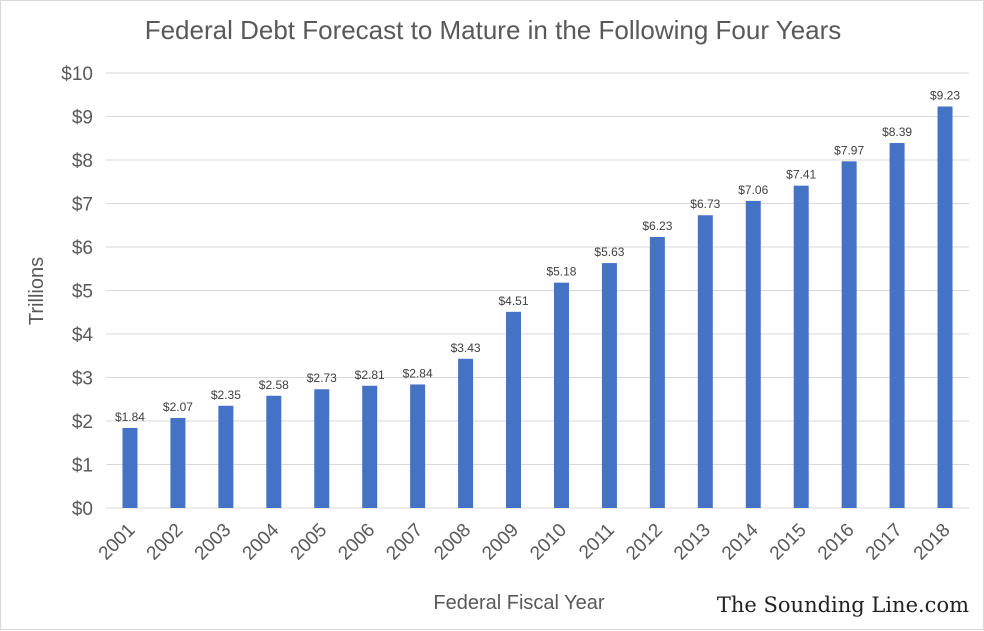 The height and width of the screenshot is (631, 984). I want to click on data-label-2003: $2.35, so click(226, 395).